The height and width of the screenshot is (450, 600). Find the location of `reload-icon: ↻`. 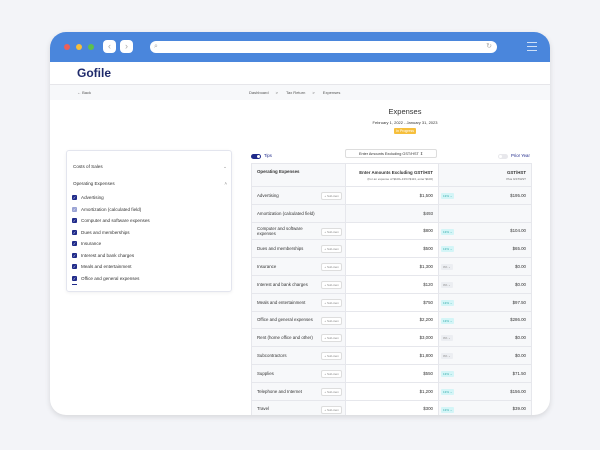

reload-icon: ↻ is located at coordinates (489, 46).